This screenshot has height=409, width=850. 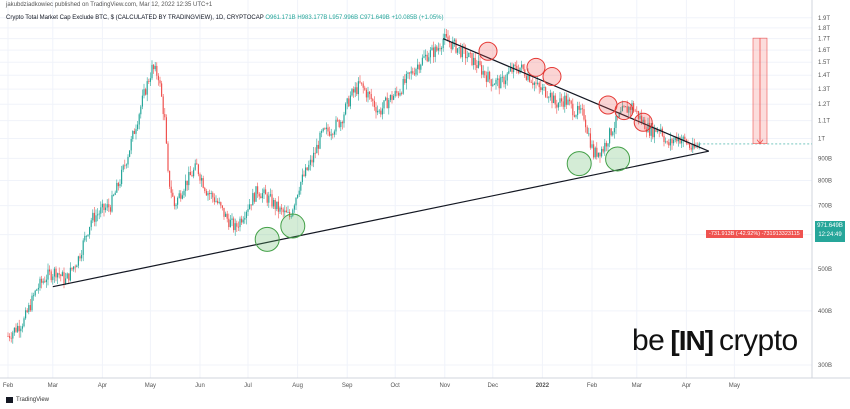 What do you see at coordinates (347, 386) in the screenshot?
I see `x-tick-label: Sep` at bounding box center [347, 386].